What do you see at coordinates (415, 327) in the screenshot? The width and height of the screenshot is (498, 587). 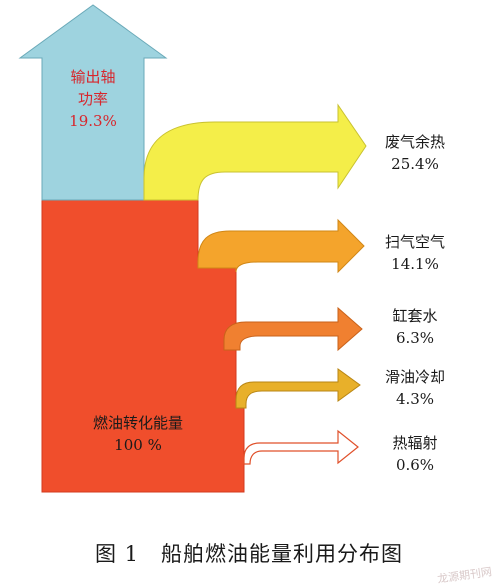 I see `jacket-water-label: 缸套水 6.3%` at bounding box center [415, 327].